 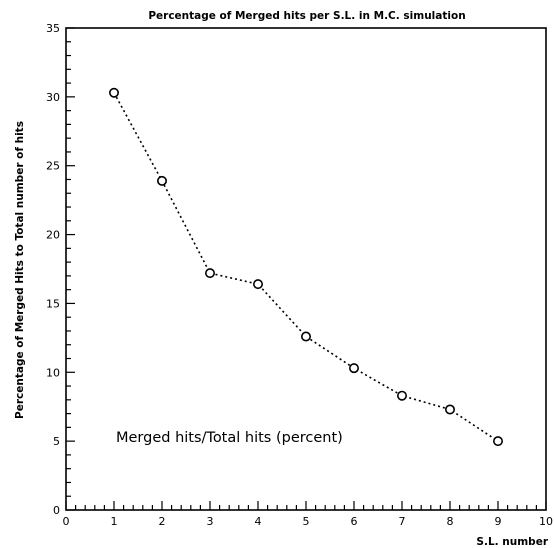 What do you see at coordinates (308, 514) in the screenshot?
I see `x-axis-ticks: 0 1 2 3 4 5 6 7 8 9 10` at bounding box center [308, 514].